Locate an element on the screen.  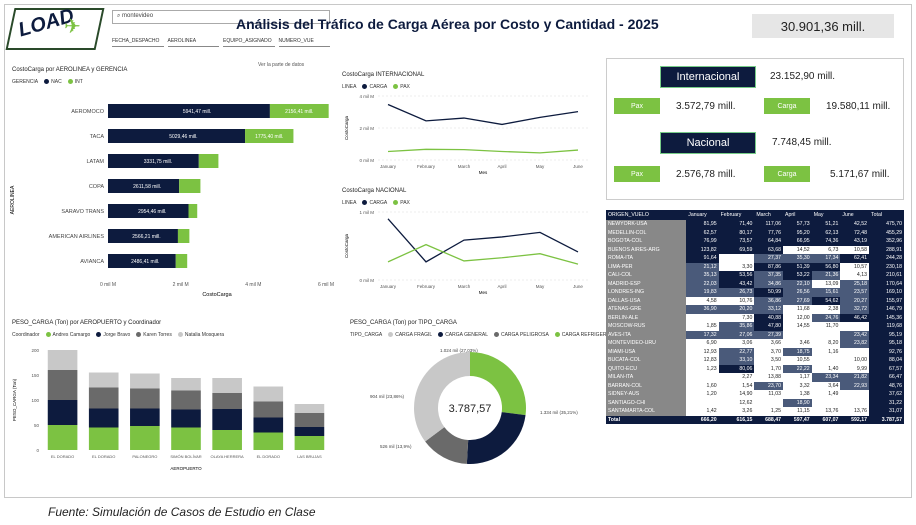
donut-label: 1.024 mil (27,03%) is located at coordinates (459, 350).